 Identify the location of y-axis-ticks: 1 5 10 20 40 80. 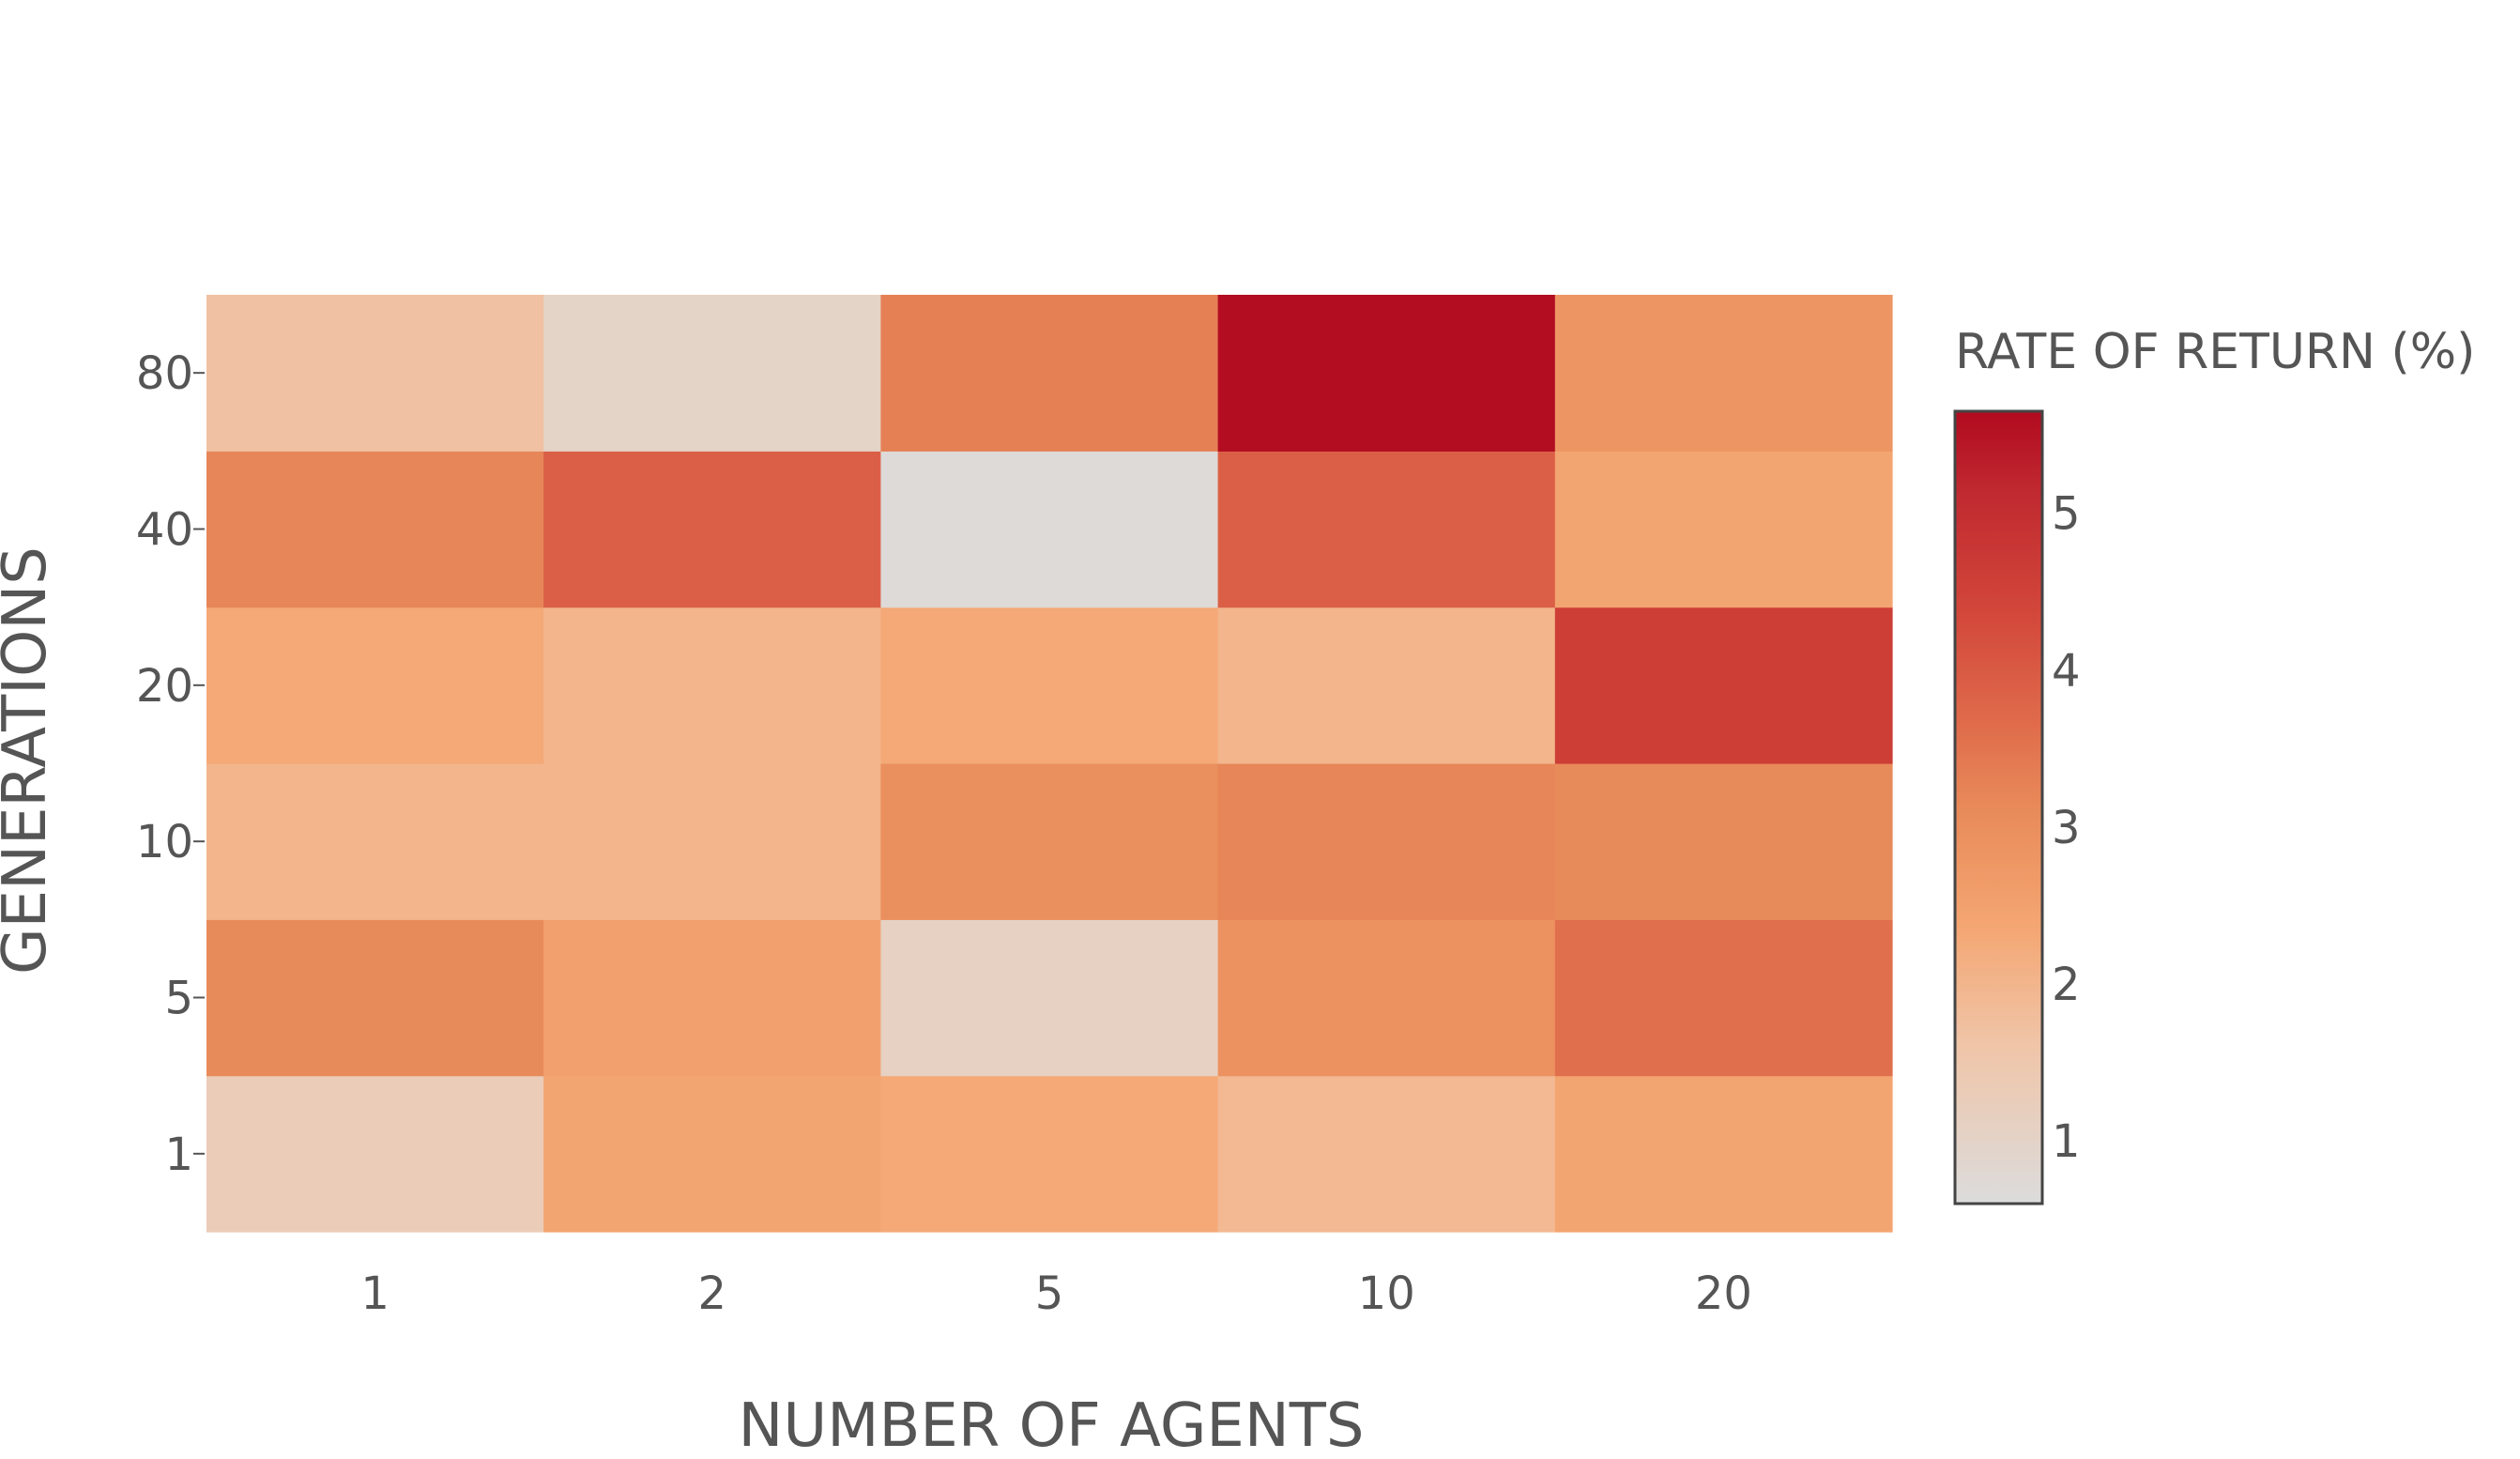
(170, 764).